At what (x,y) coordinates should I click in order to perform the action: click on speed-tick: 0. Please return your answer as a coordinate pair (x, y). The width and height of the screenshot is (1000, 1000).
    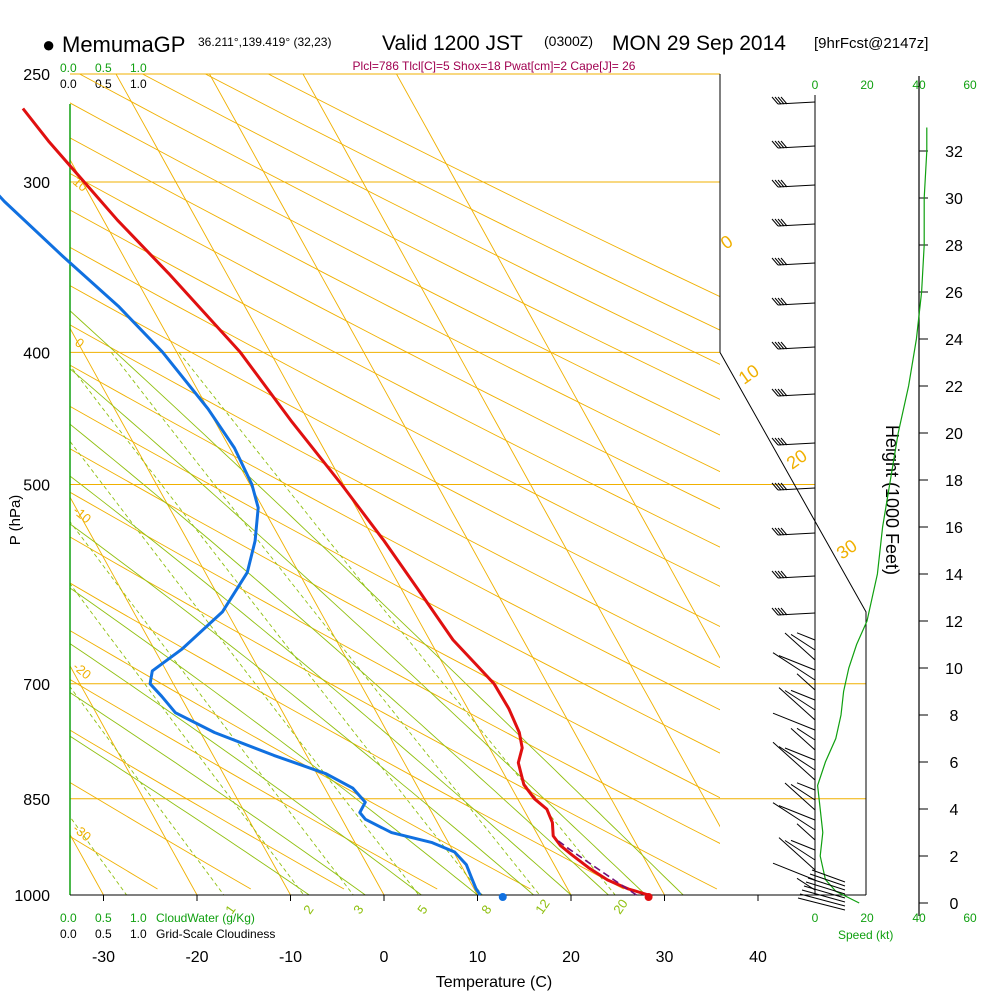
    Looking at the image, I should click on (815, 85).